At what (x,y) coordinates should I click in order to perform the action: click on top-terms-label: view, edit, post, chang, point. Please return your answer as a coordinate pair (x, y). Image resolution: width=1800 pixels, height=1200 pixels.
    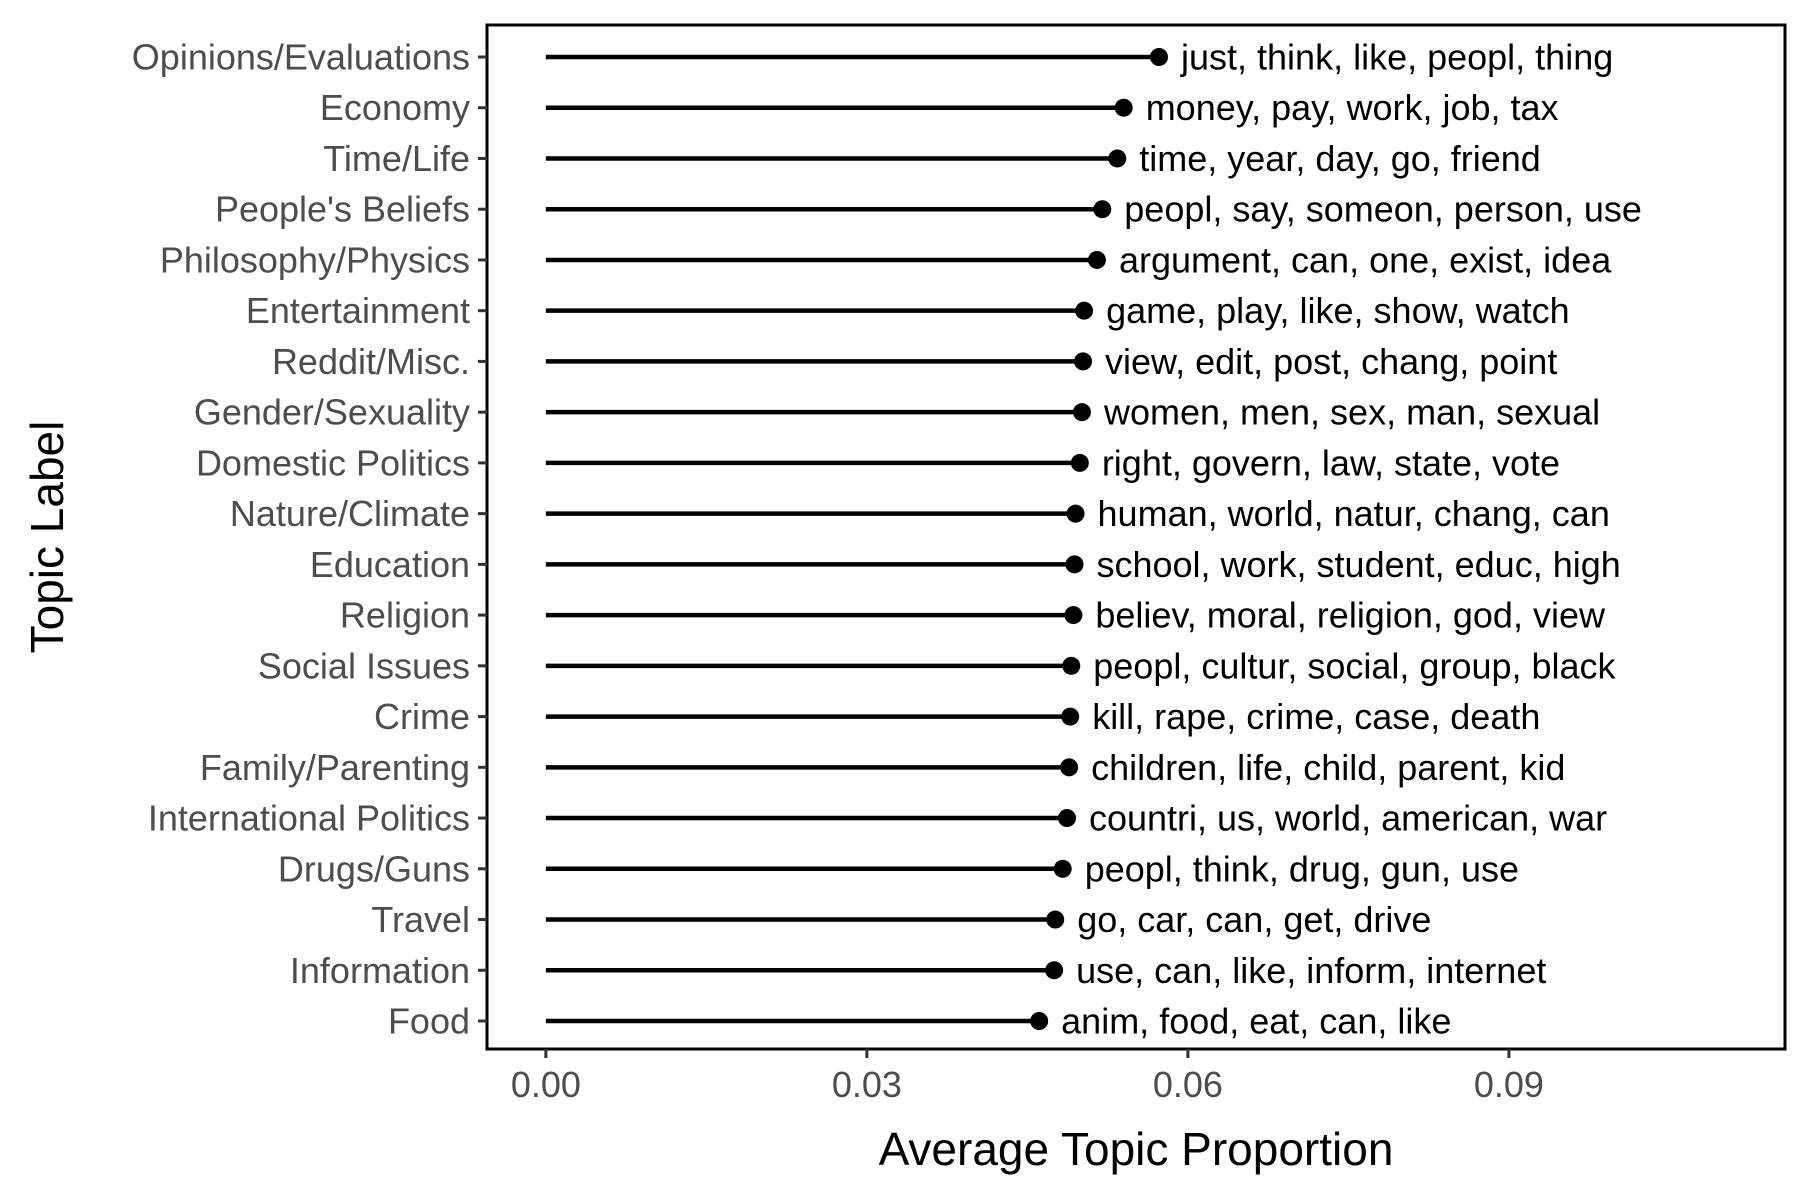
    Looking at the image, I should click on (1331, 361).